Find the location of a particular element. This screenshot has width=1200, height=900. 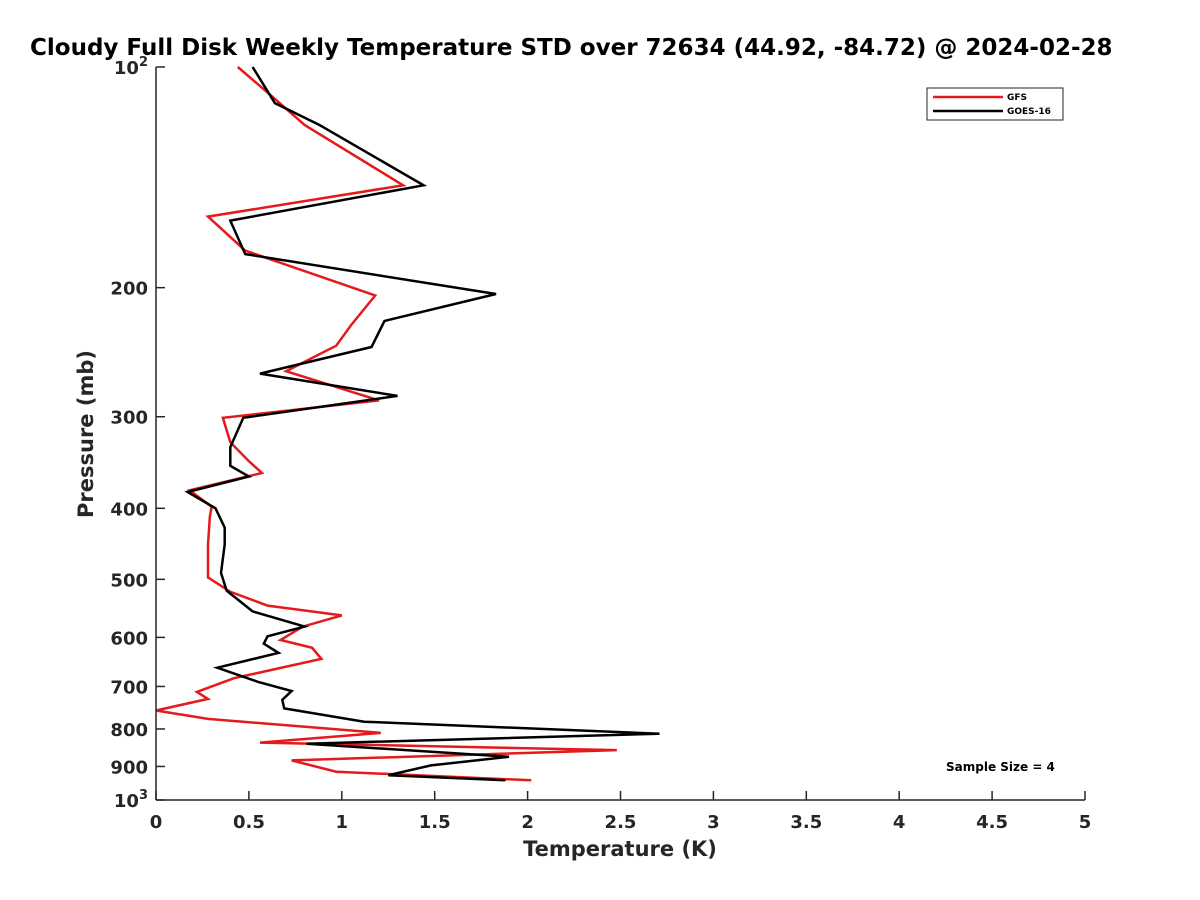

y-tick-label: 900 is located at coordinates (129, 767).